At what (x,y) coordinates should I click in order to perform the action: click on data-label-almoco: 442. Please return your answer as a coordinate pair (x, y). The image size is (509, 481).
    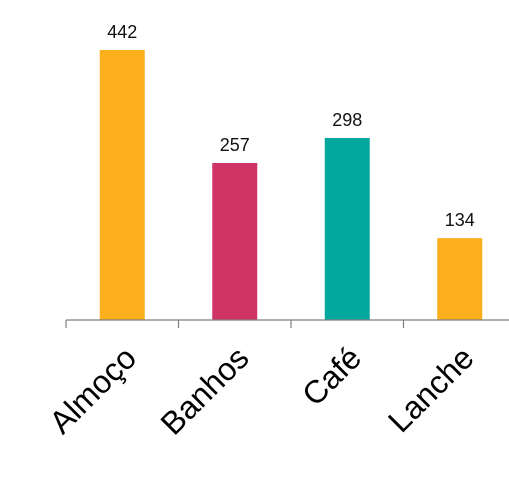
    Looking at the image, I should click on (122, 32).